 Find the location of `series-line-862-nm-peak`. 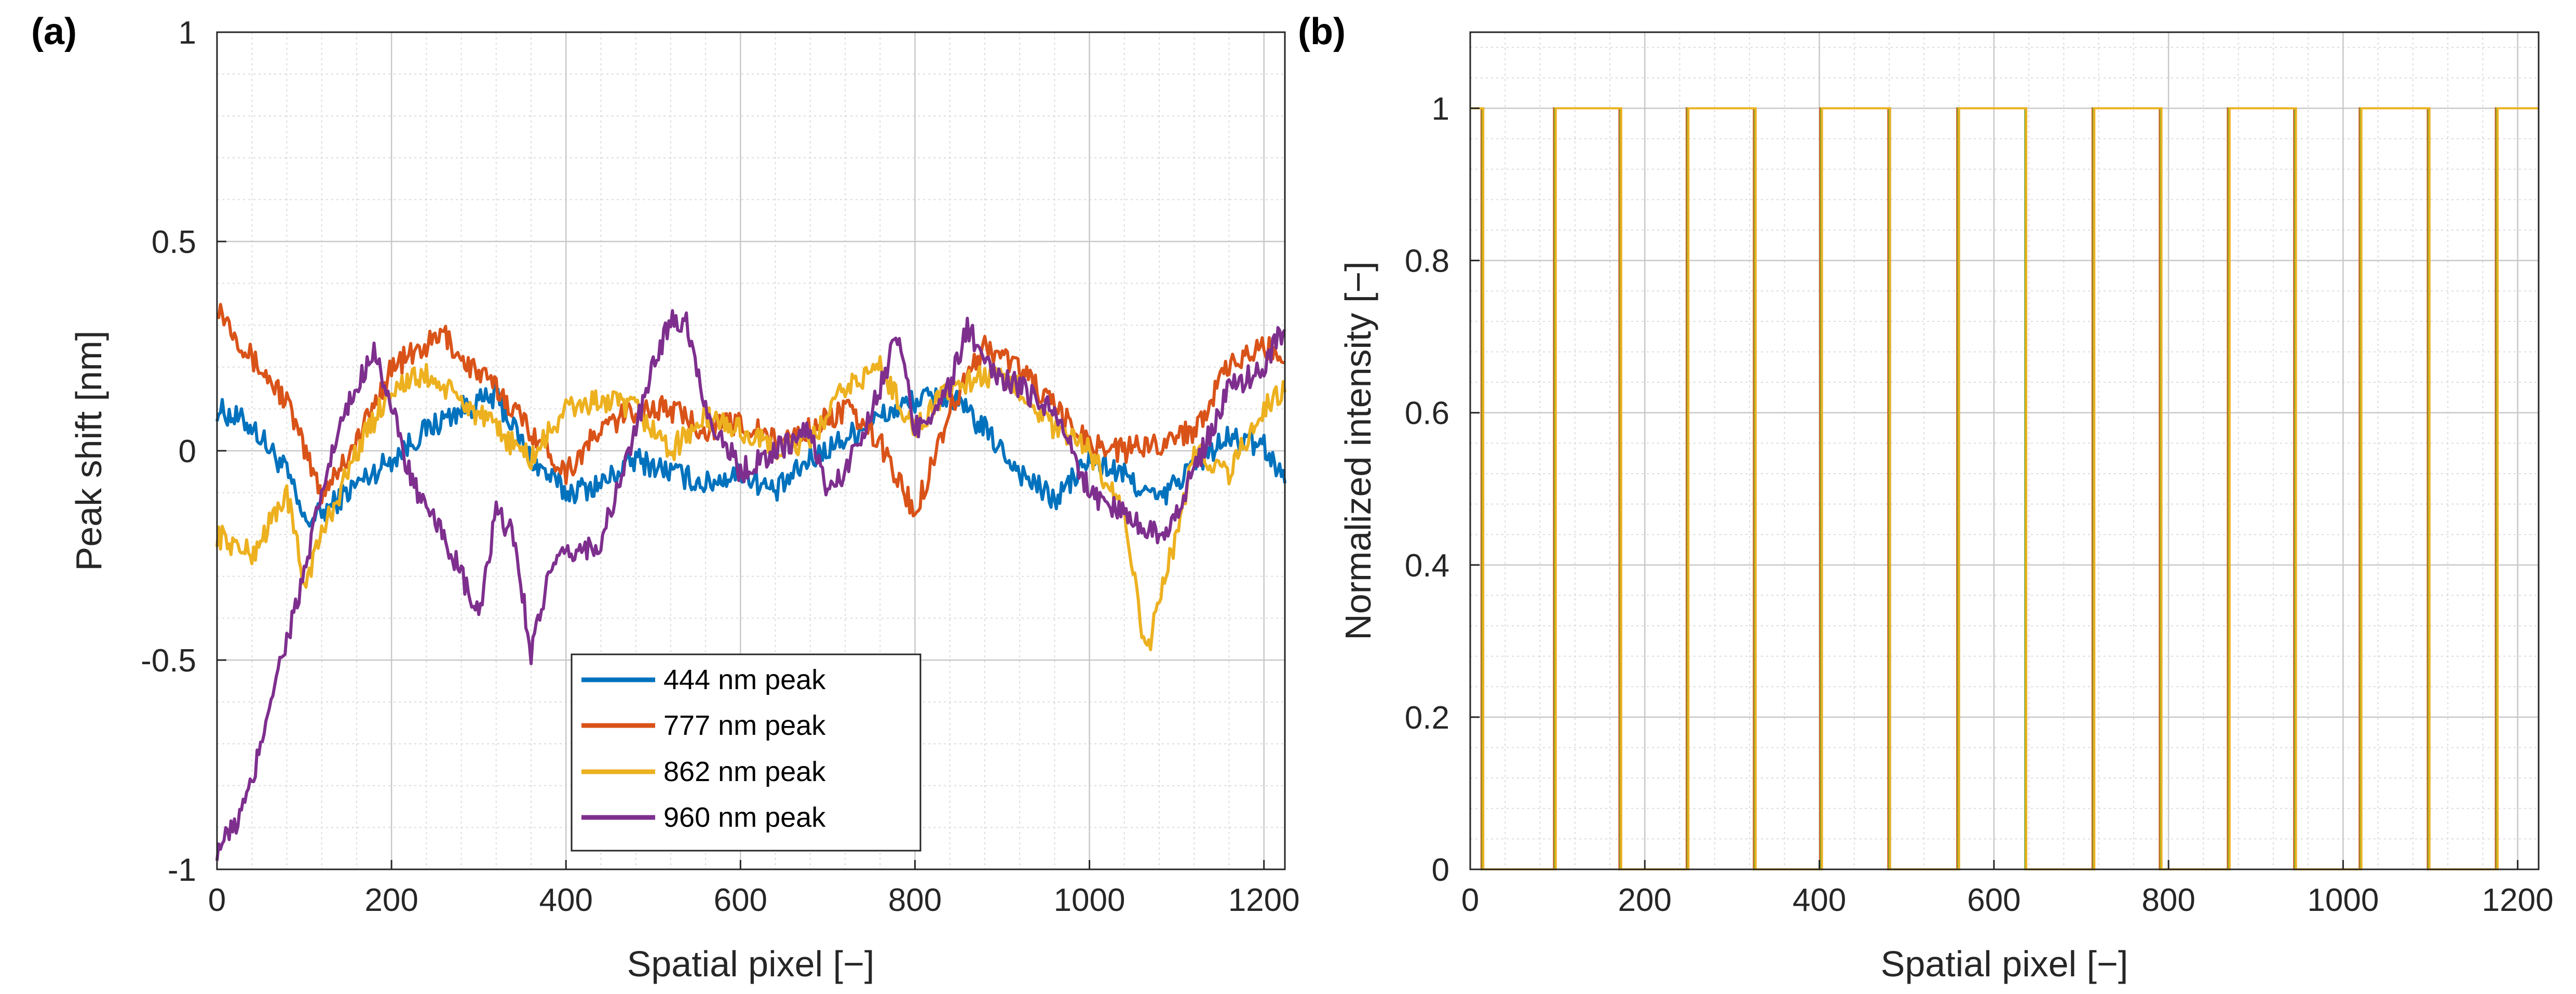

series-line-862-nm-peak is located at coordinates (750, 503).